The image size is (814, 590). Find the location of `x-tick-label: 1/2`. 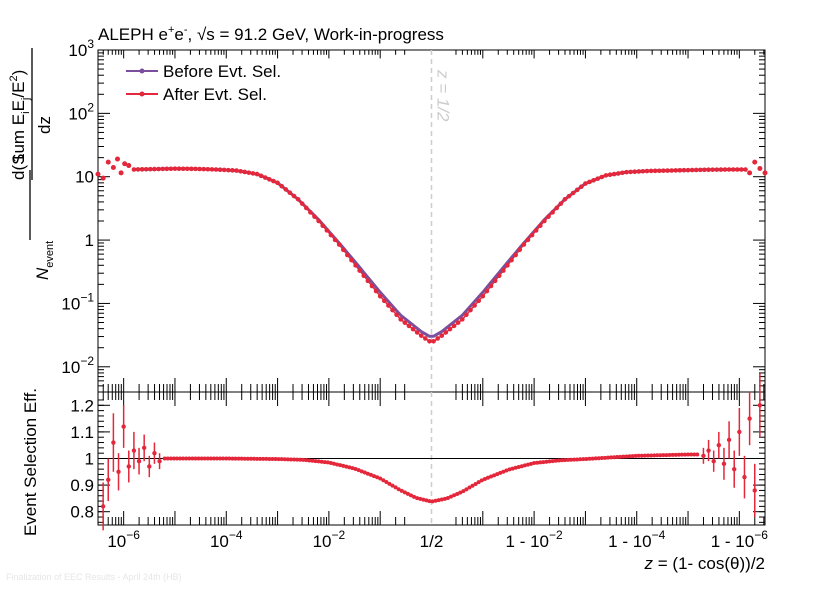

x-tick-label: 1/2 is located at coordinates (432, 541).